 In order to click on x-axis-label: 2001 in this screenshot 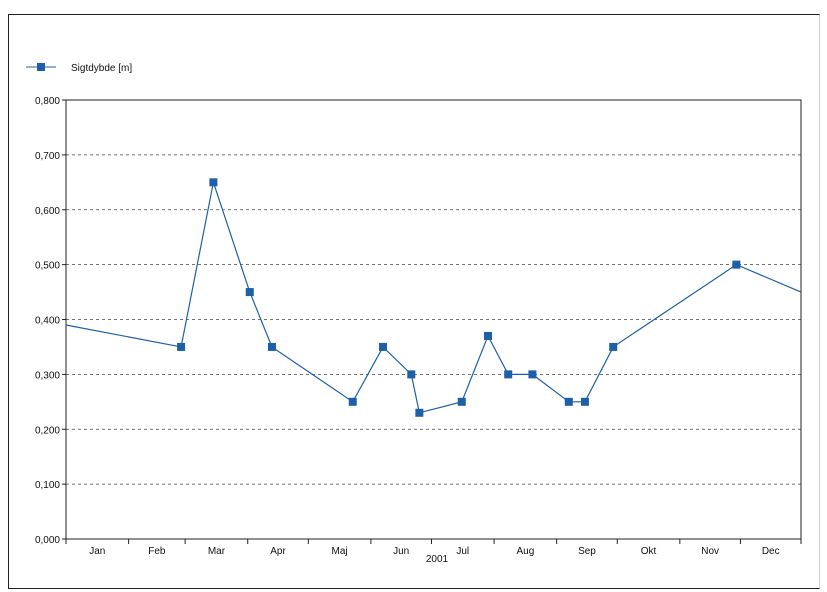, I will do `click(437, 559)`.